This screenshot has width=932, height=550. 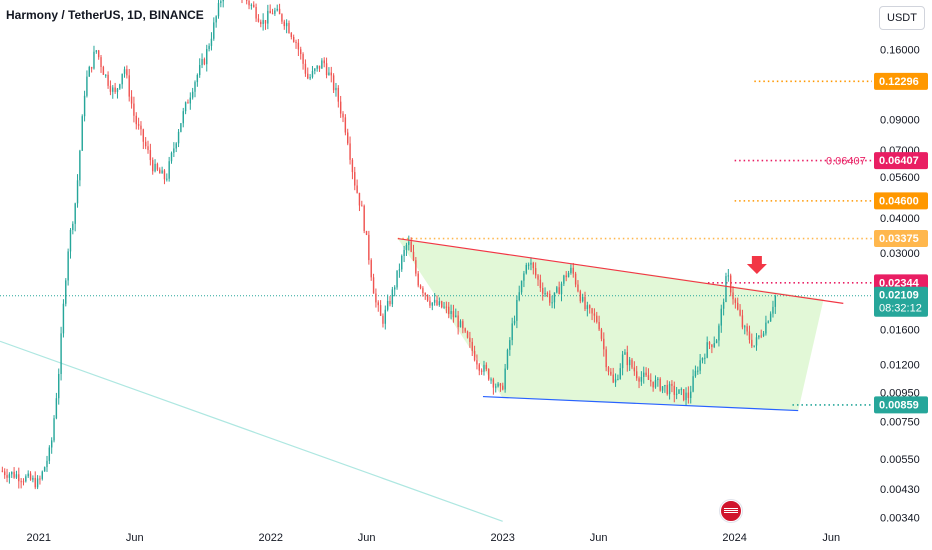 What do you see at coordinates (846, 162) in the screenshot?
I see `level-inline-label: 0.06407` at bounding box center [846, 162].